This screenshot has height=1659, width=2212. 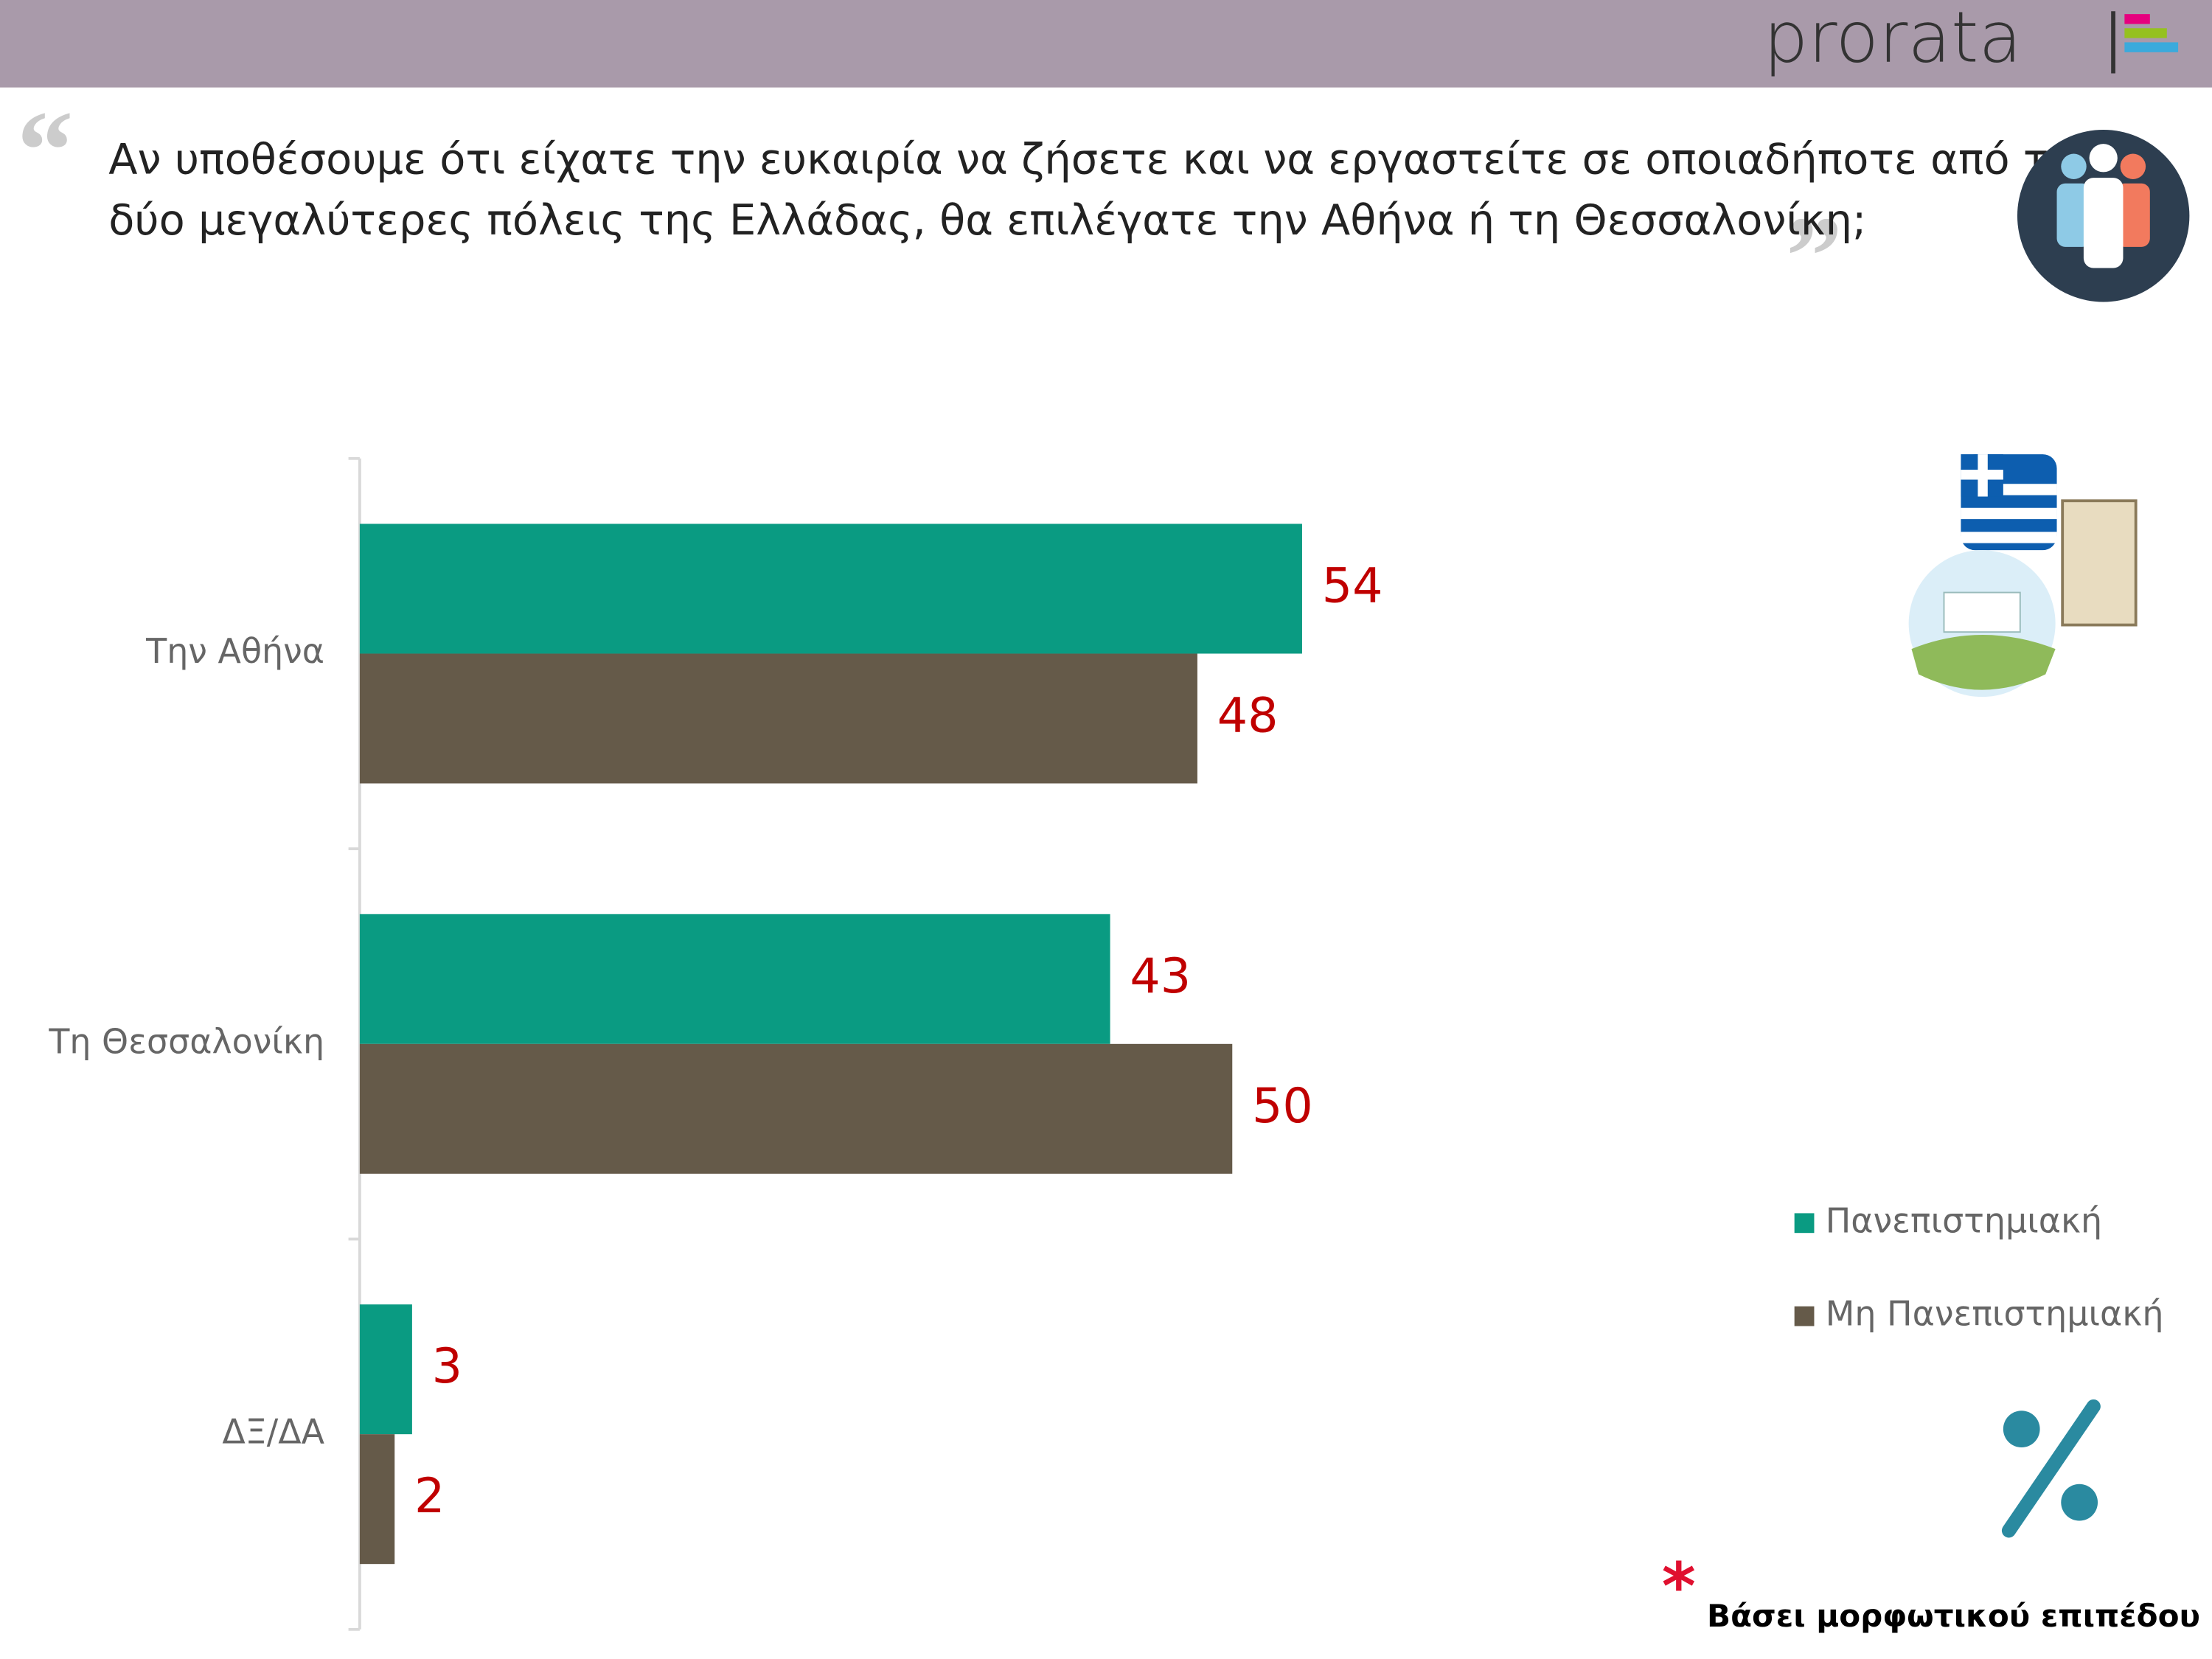 What do you see at coordinates (447, 1366) in the screenshot?
I see `value-label: 3` at bounding box center [447, 1366].